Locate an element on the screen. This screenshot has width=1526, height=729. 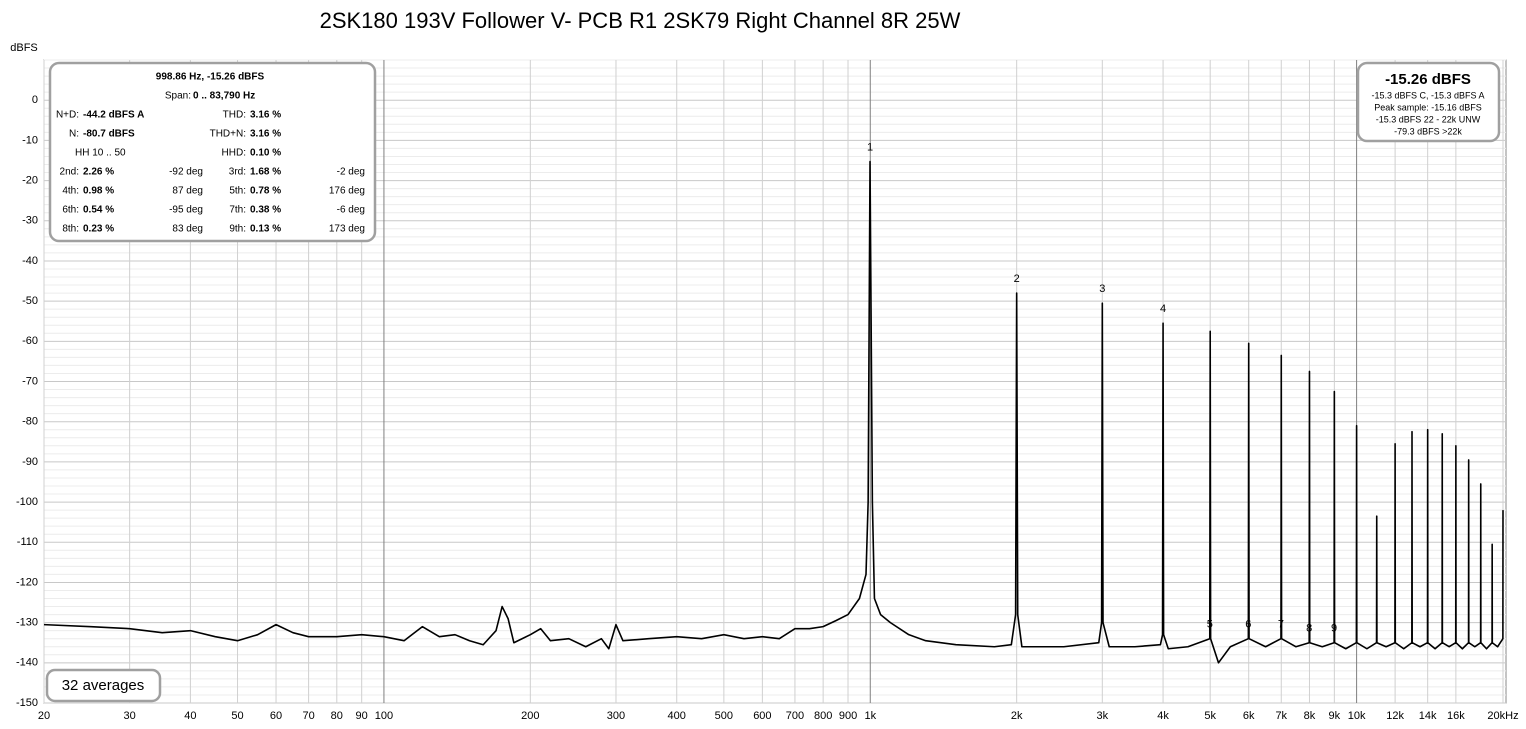
stats-text: 0.13 % is located at coordinates (265, 229).